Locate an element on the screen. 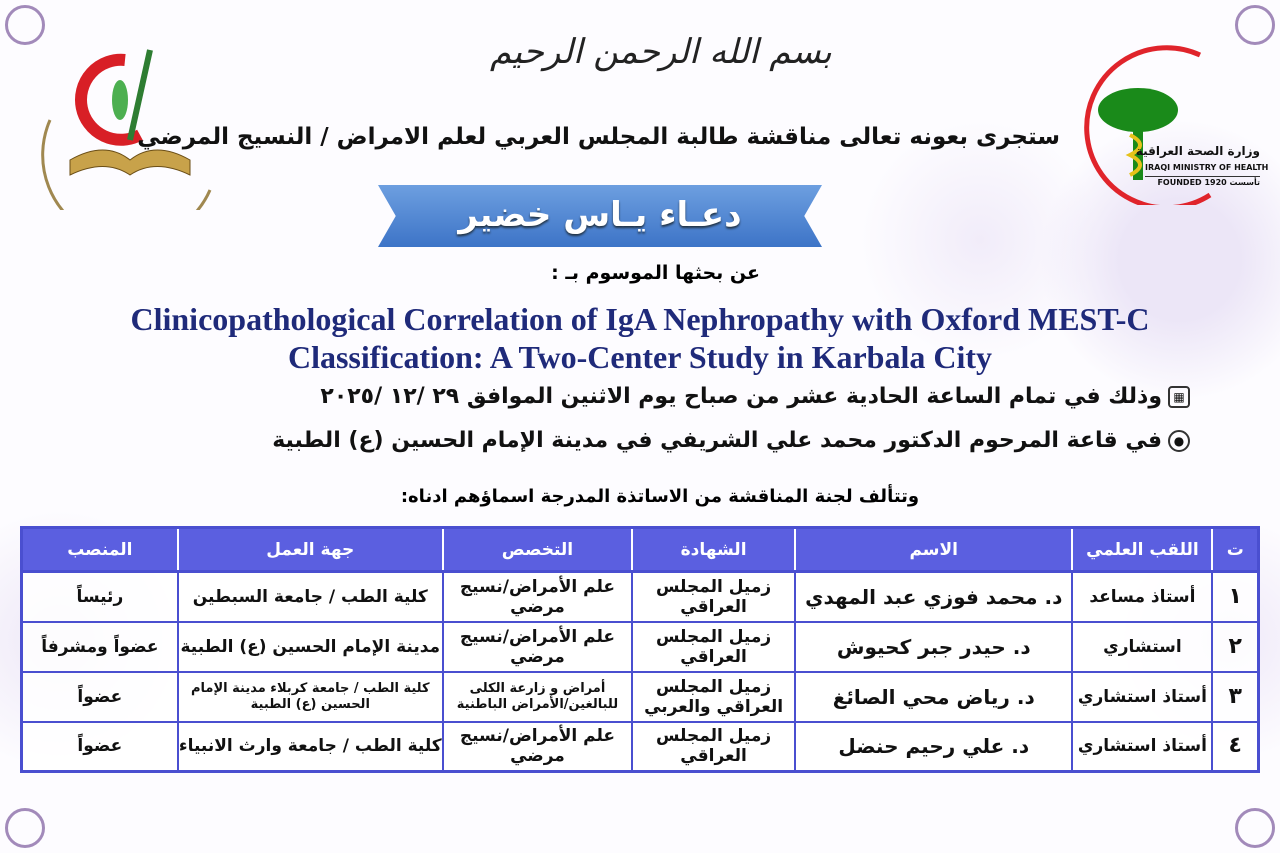 This screenshot has width=1280, height=853. header-name: الاسم is located at coordinates (934, 549).